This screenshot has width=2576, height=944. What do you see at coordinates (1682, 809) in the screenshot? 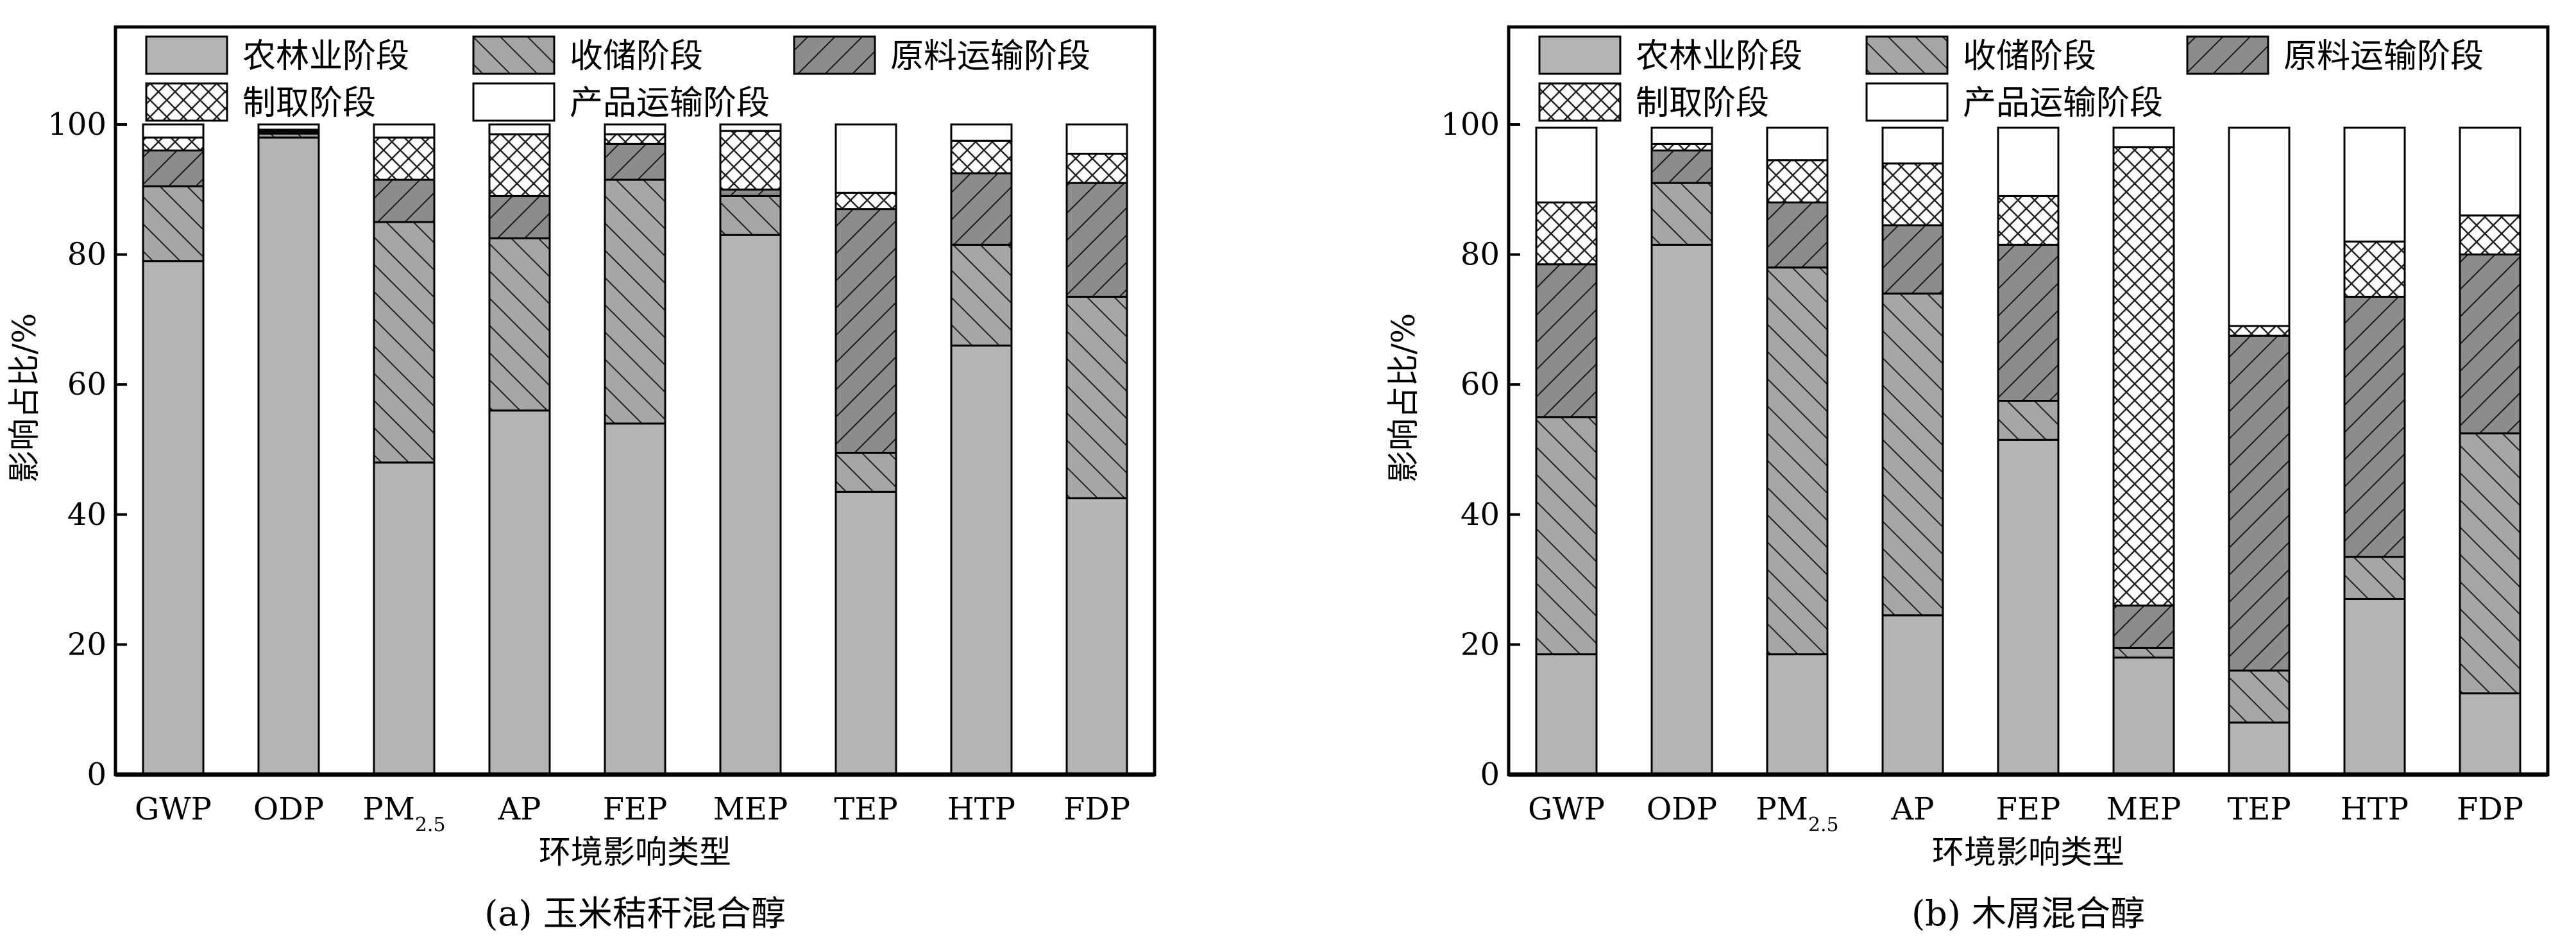
I see `x-tick-label: ODP` at bounding box center [1682, 809].